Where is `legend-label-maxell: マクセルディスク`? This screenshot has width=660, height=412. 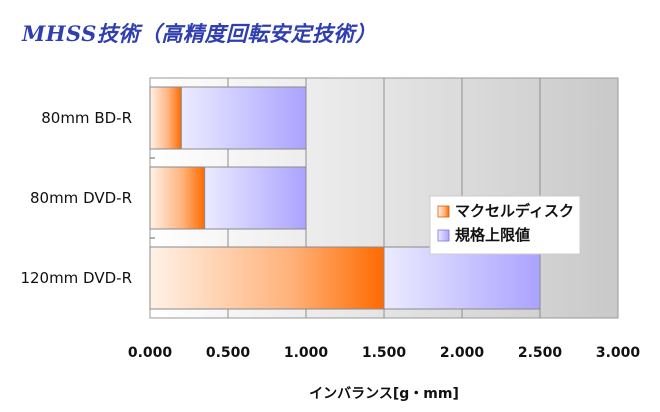 legend-label-maxell: マクセルディスク is located at coordinates (514, 211).